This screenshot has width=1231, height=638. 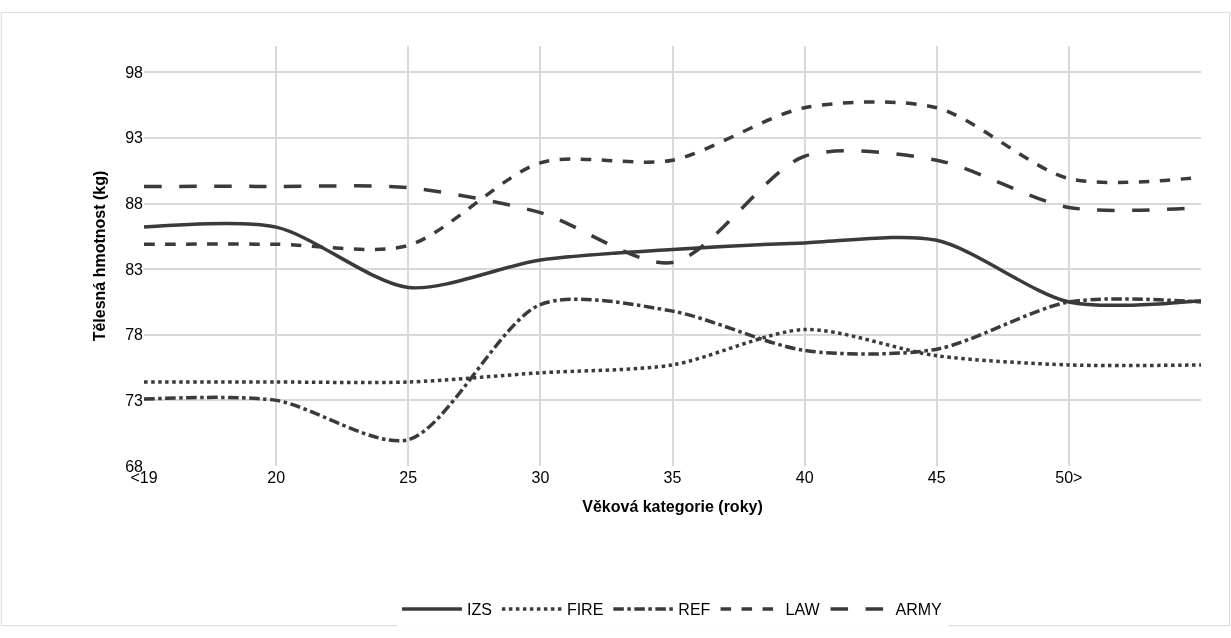 I want to click on y-tick-label: 73, so click(x=134, y=400).